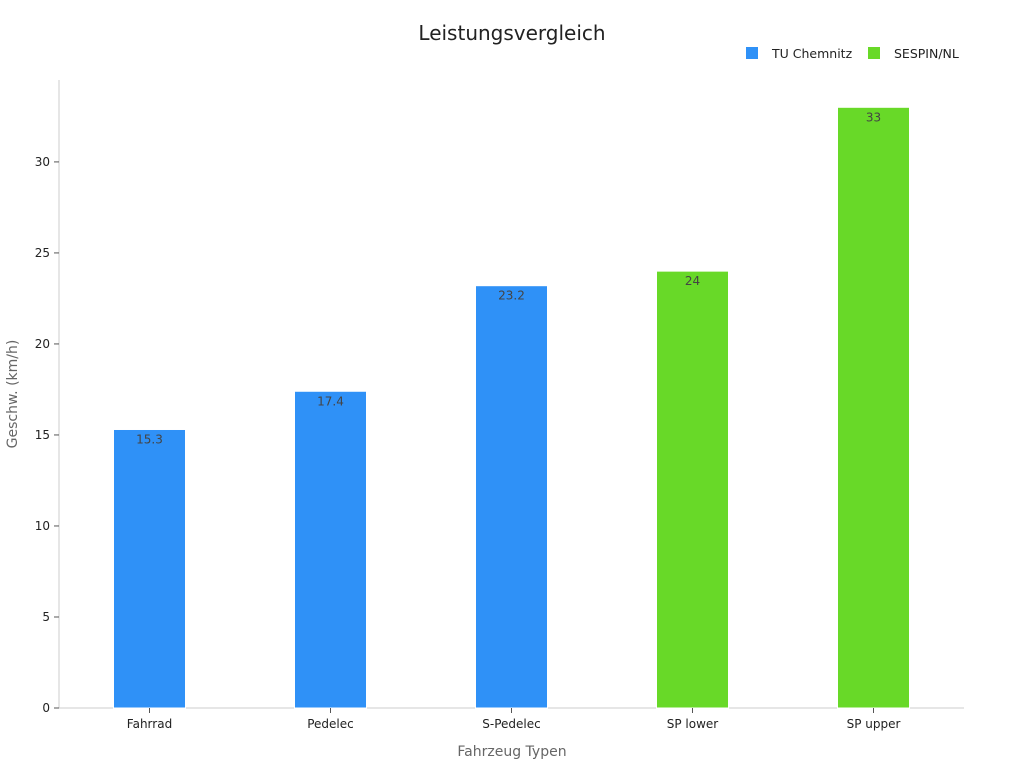 Image resolution: width=1024 pixels, height=768 pixels. Describe the element at coordinates (42, 435) in the screenshot. I see `y-tick-label: 15` at that location.